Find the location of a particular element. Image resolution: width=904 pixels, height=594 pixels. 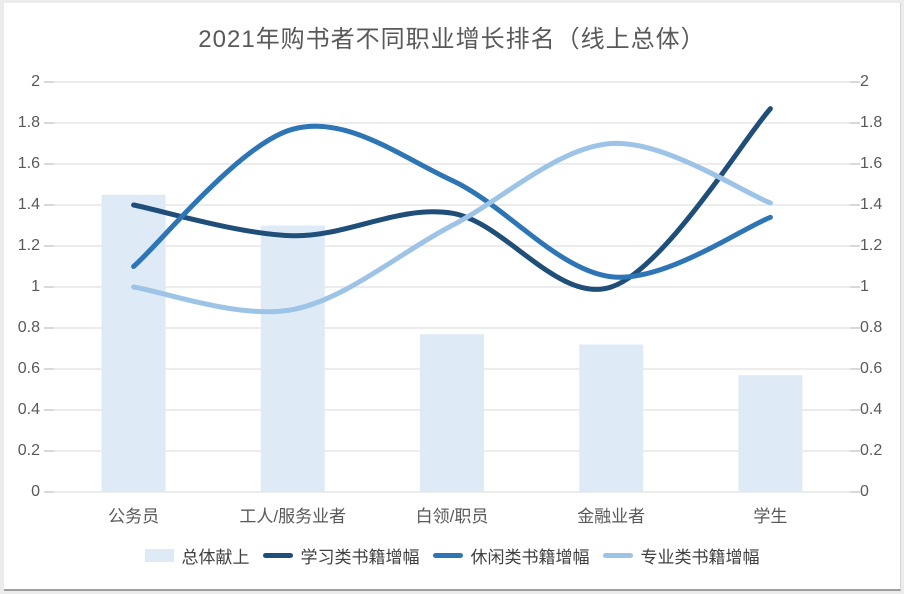

legend-item-1: 学习类书籍增幅 is located at coordinates (341, 555).